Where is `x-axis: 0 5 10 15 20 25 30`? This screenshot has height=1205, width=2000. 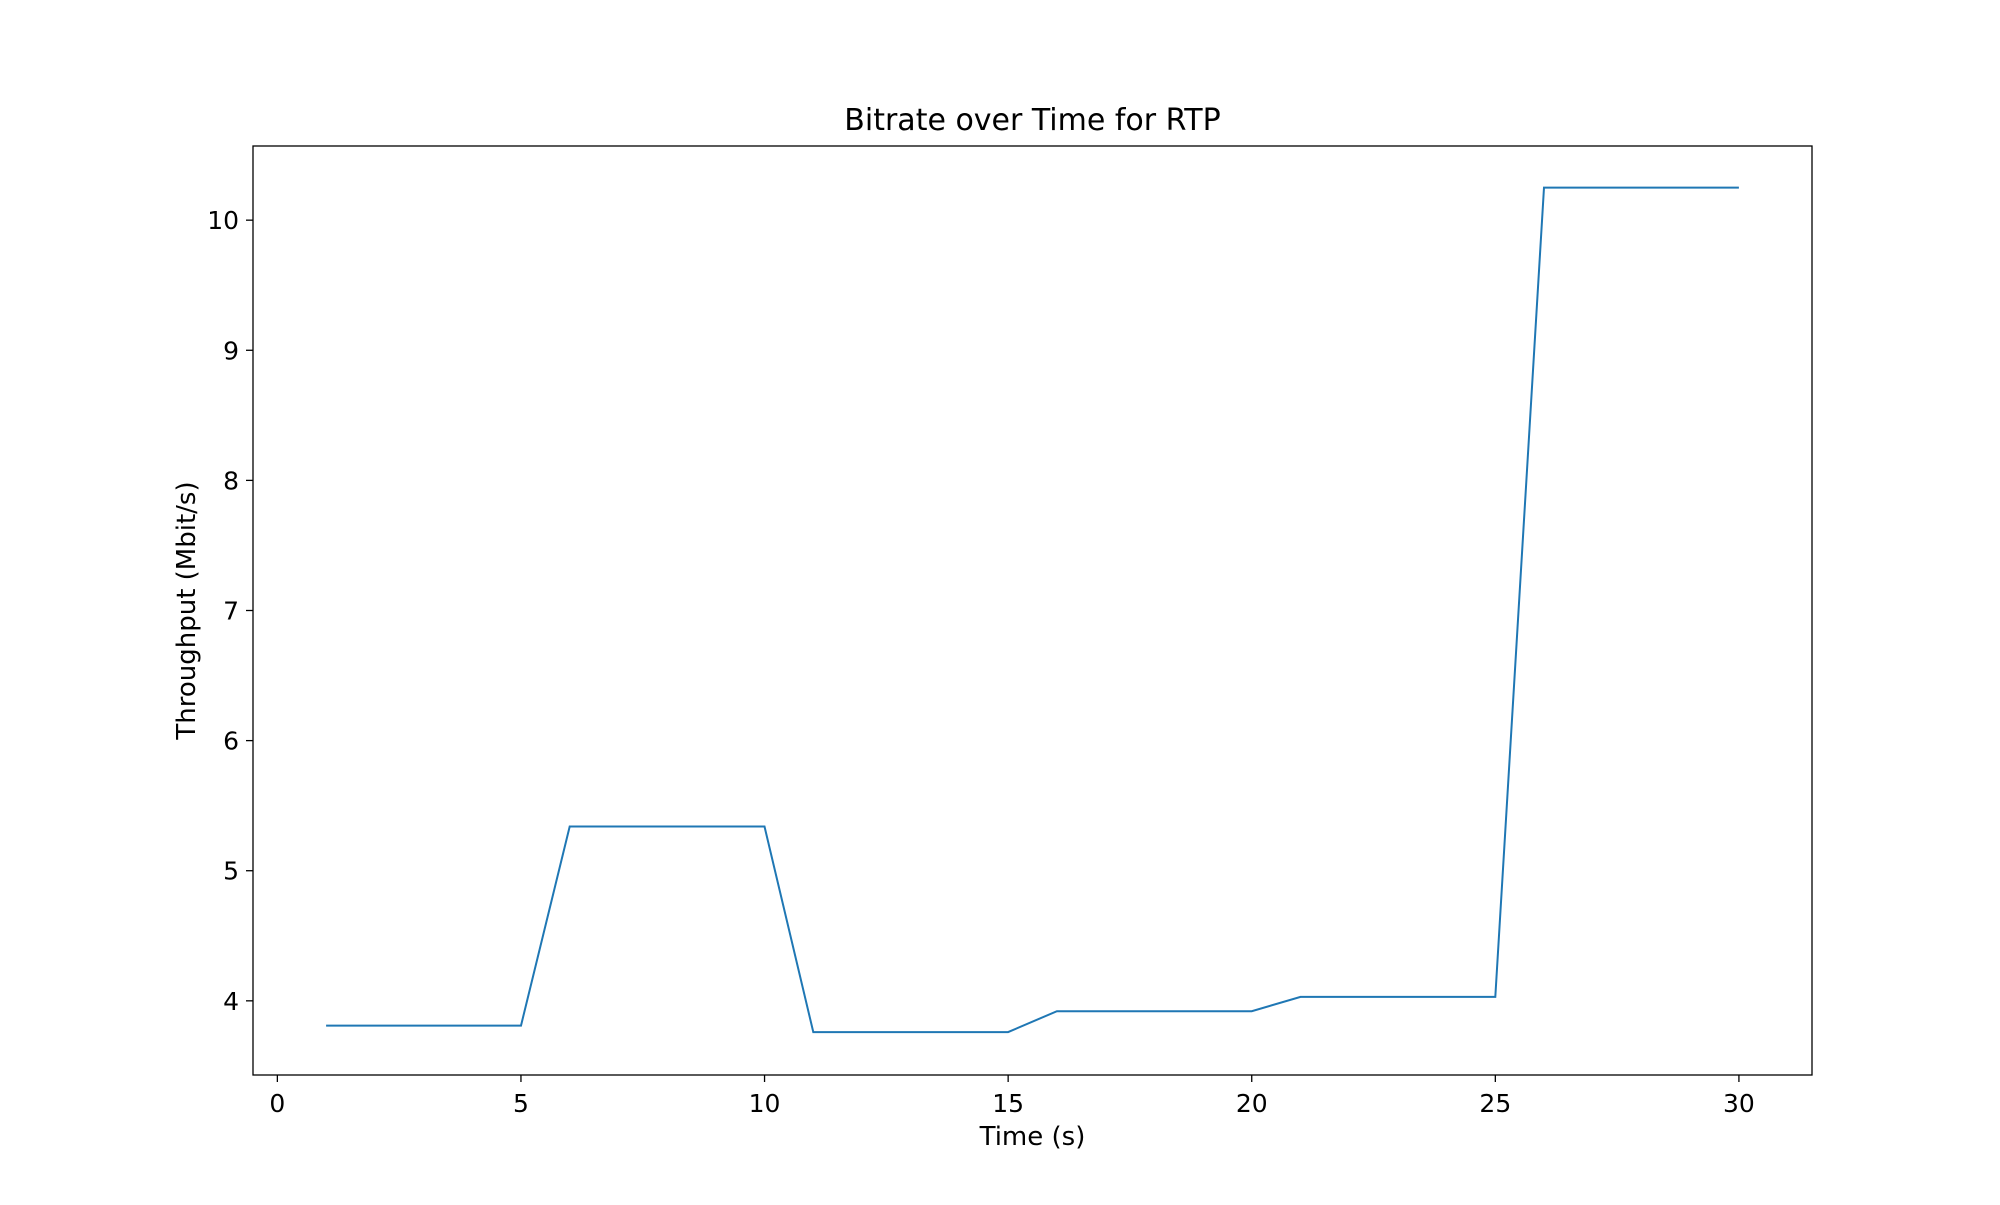 x-axis: 0 5 10 15 20 25 30 is located at coordinates (1012, 1096).